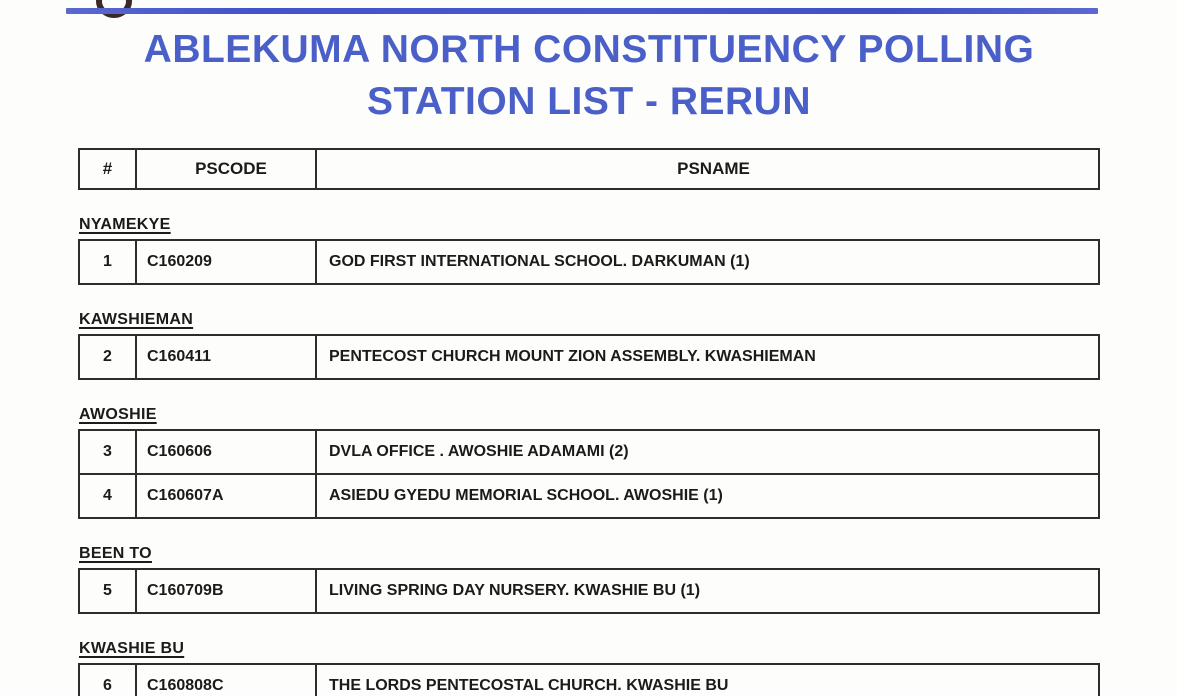 The height and width of the screenshot is (696, 1177). I want to click on column-header-number: #, so click(107, 169).